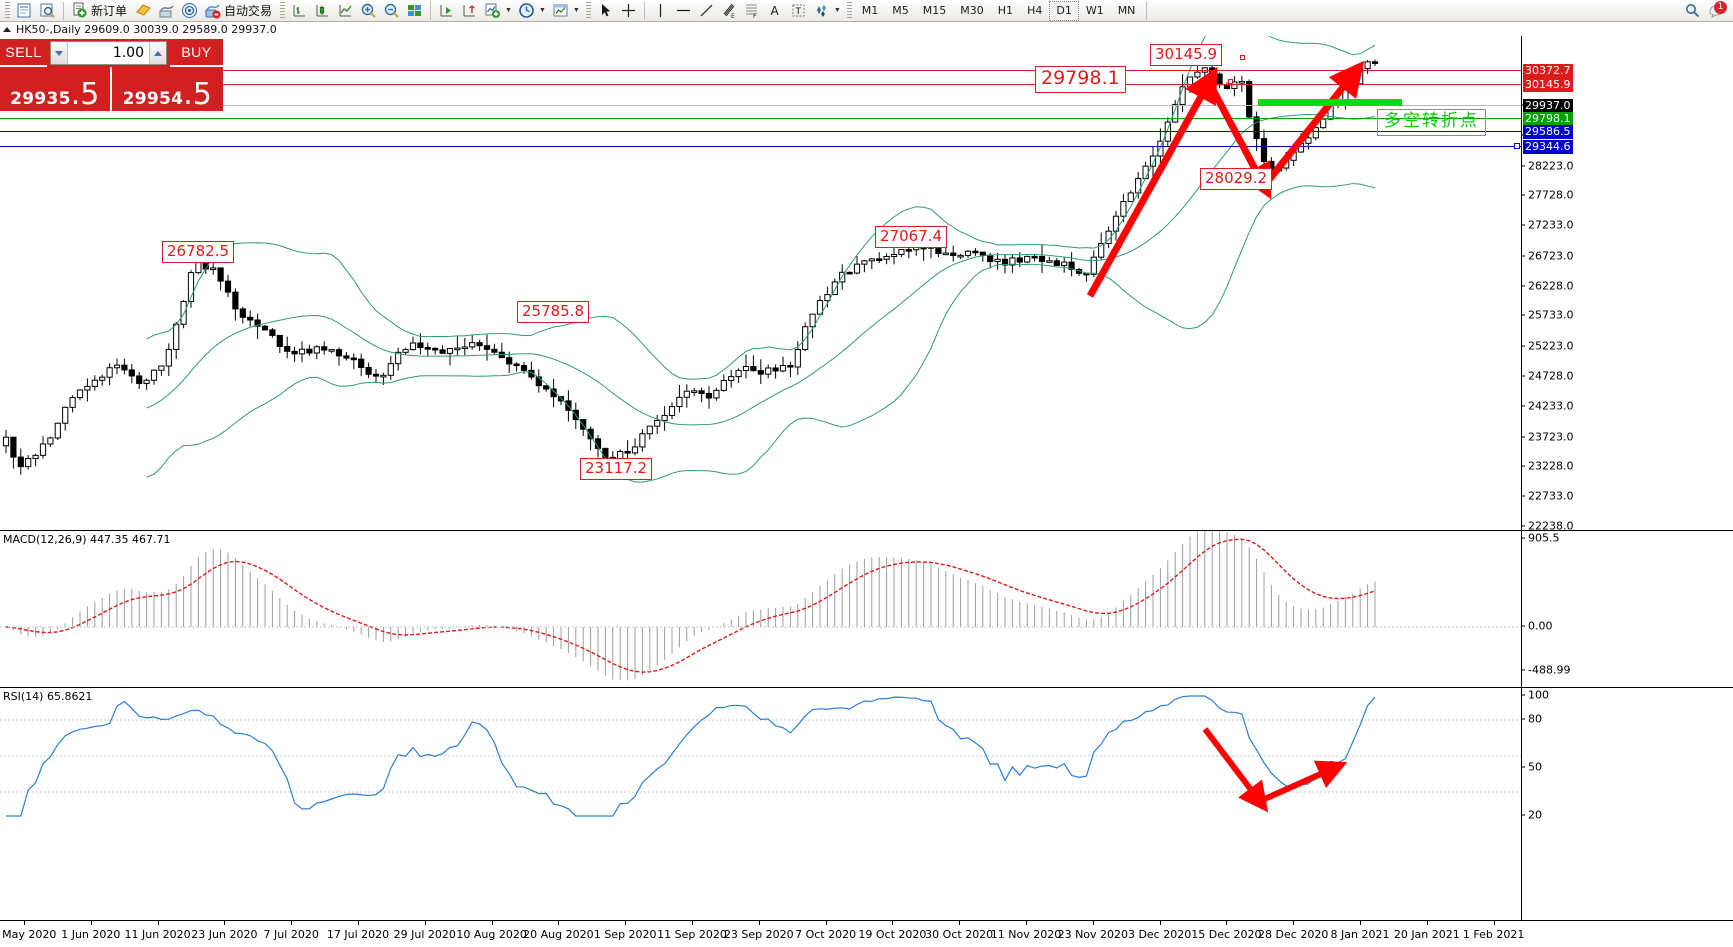  Describe the element at coordinates (892, 934) in the screenshot. I see `date-label: 19 Oct 2020` at that location.